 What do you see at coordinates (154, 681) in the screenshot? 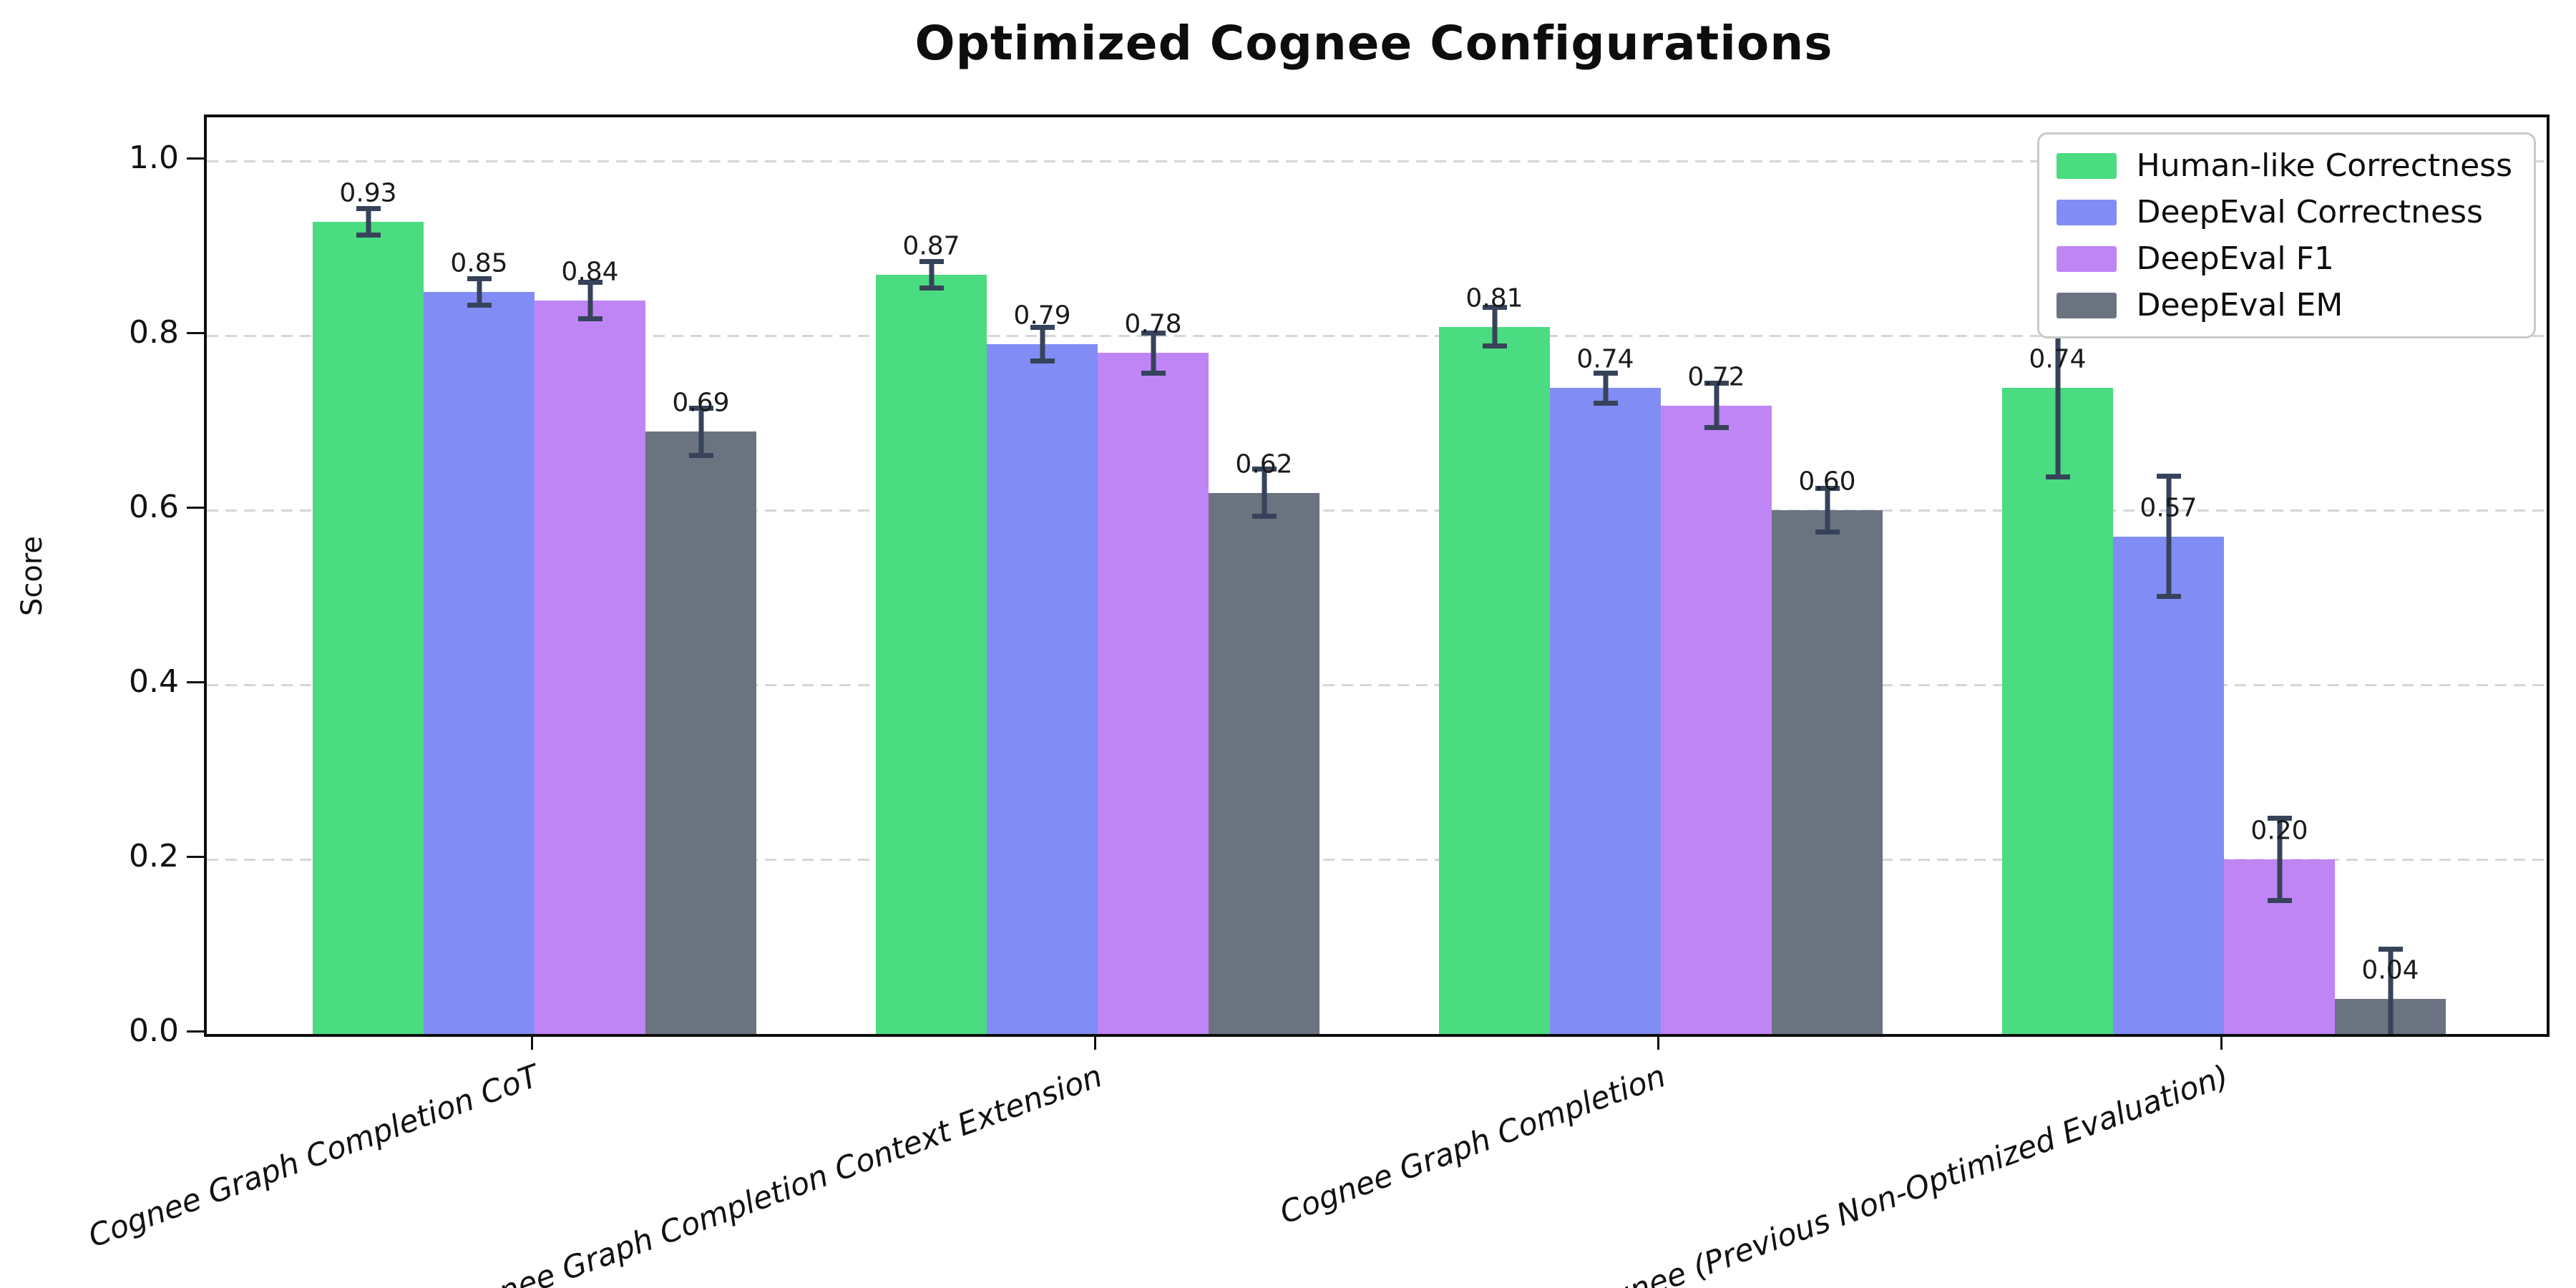
I see `y-tick-label: 0.4` at bounding box center [154, 681].